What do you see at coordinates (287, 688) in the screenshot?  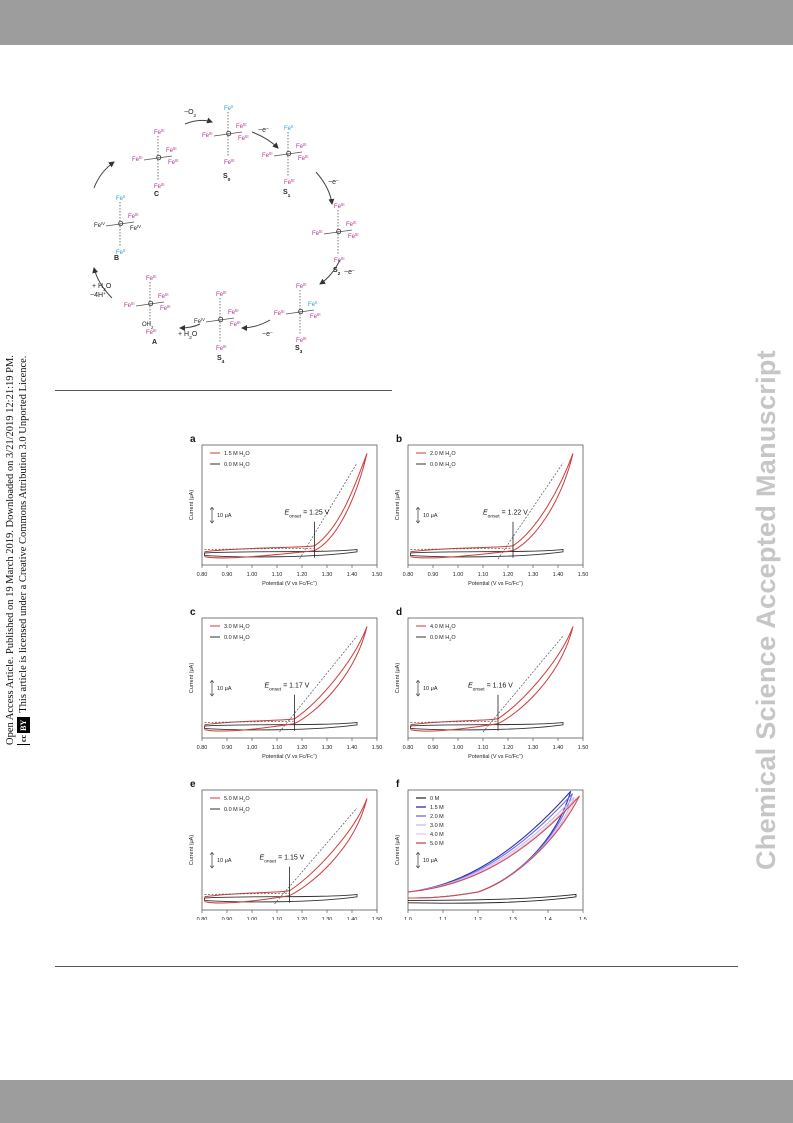 I see `onset-label: Eonset = 1.17 V` at bounding box center [287, 688].